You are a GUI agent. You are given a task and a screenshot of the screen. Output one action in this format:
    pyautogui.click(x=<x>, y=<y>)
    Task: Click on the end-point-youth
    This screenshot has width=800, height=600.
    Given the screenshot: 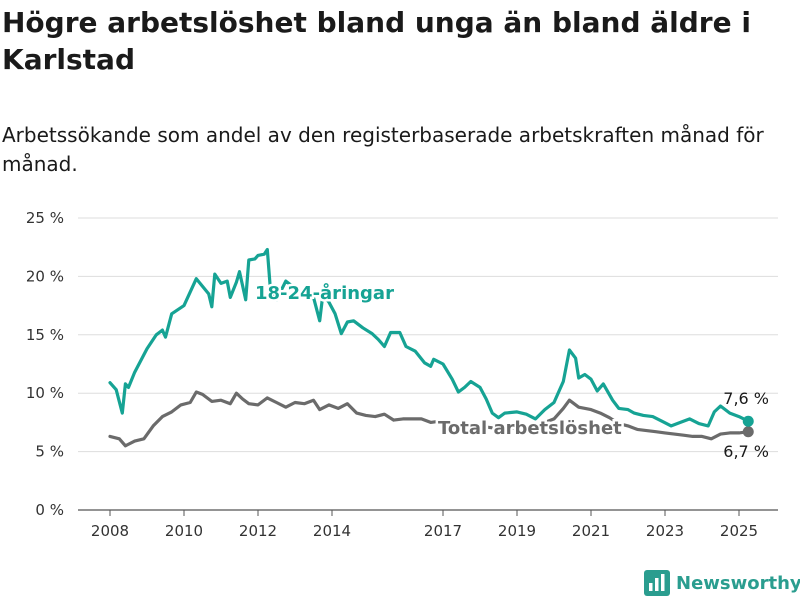 What is the action you would take?
    pyautogui.click(x=748, y=421)
    